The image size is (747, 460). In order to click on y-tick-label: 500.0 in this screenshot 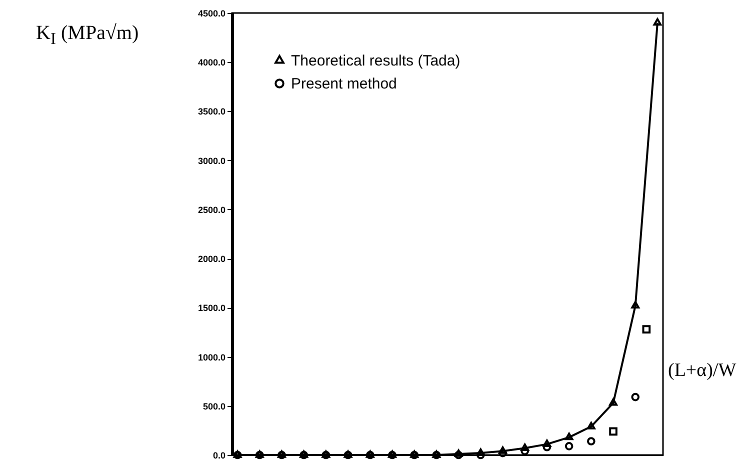, I will do `click(214, 406)`.